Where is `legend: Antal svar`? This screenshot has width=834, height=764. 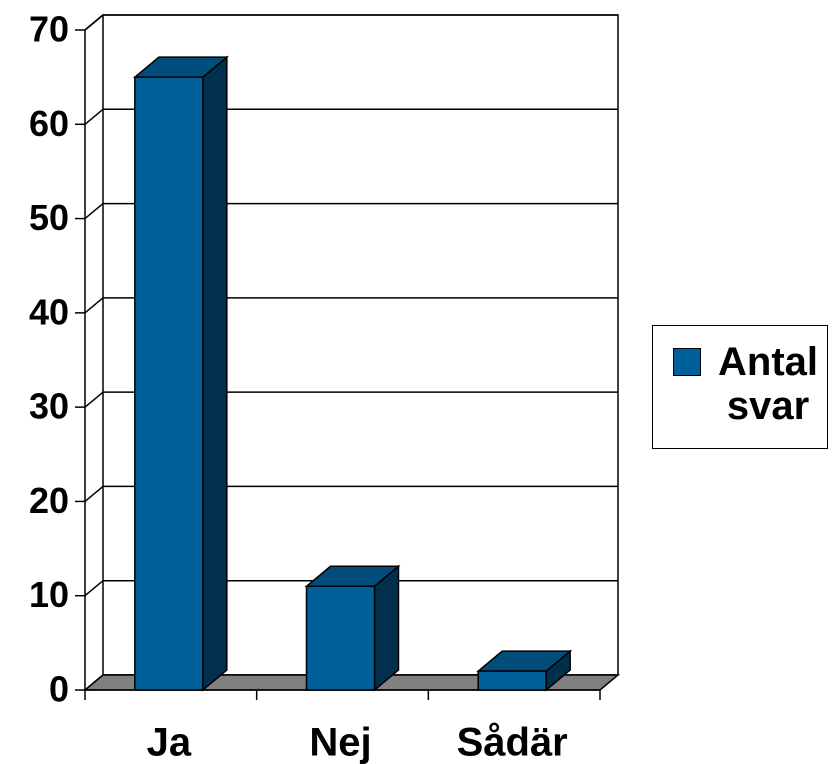
legend: Antal svar is located at coordinates (740, 387).